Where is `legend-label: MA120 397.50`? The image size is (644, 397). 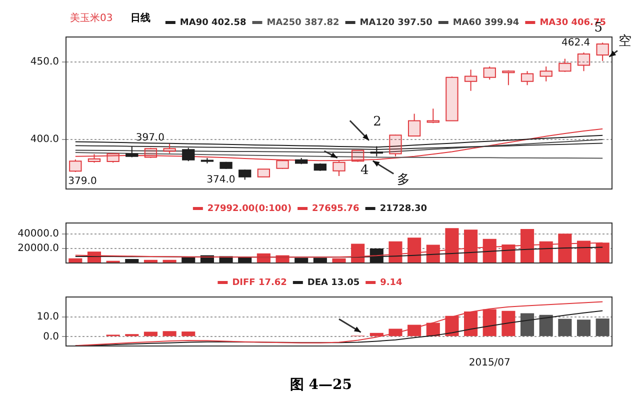 legend-label: MA120 397.50 is located at coordinates (396, 23).